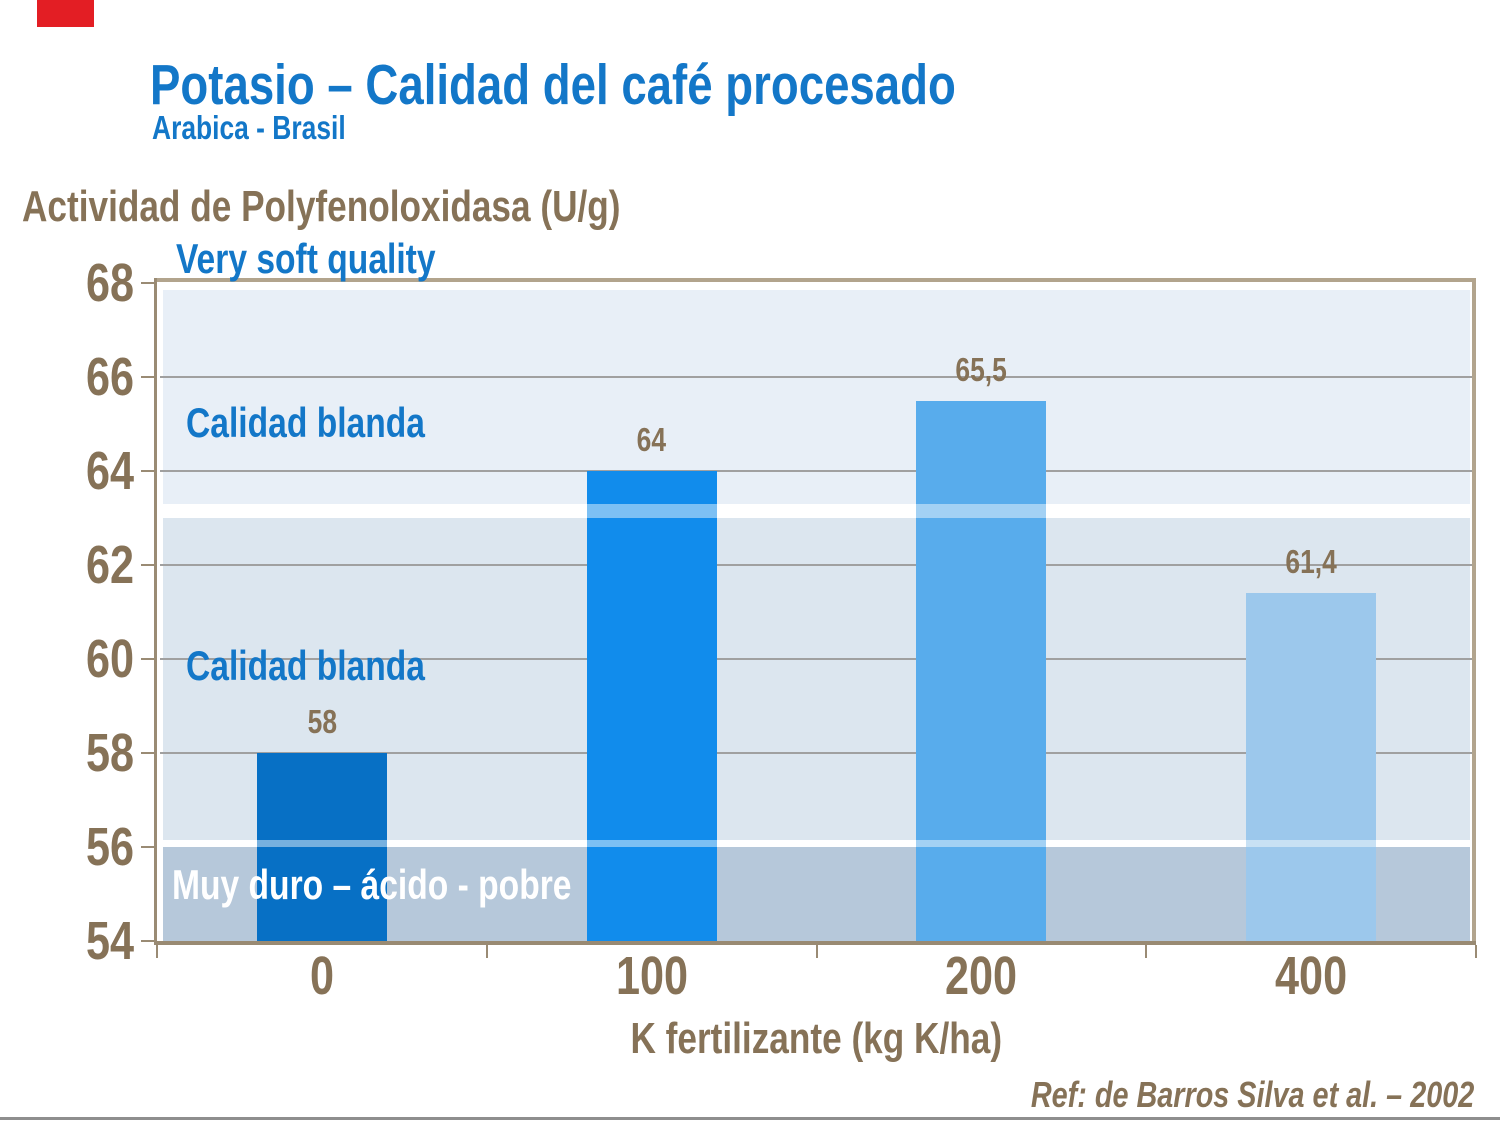 The image size is (1500, 1126). What do you see at coordinates (249, 127) in the screenshot?
I see `slide-subtitle-text: Arabica - Brasil` at bounding box center [249, 127].